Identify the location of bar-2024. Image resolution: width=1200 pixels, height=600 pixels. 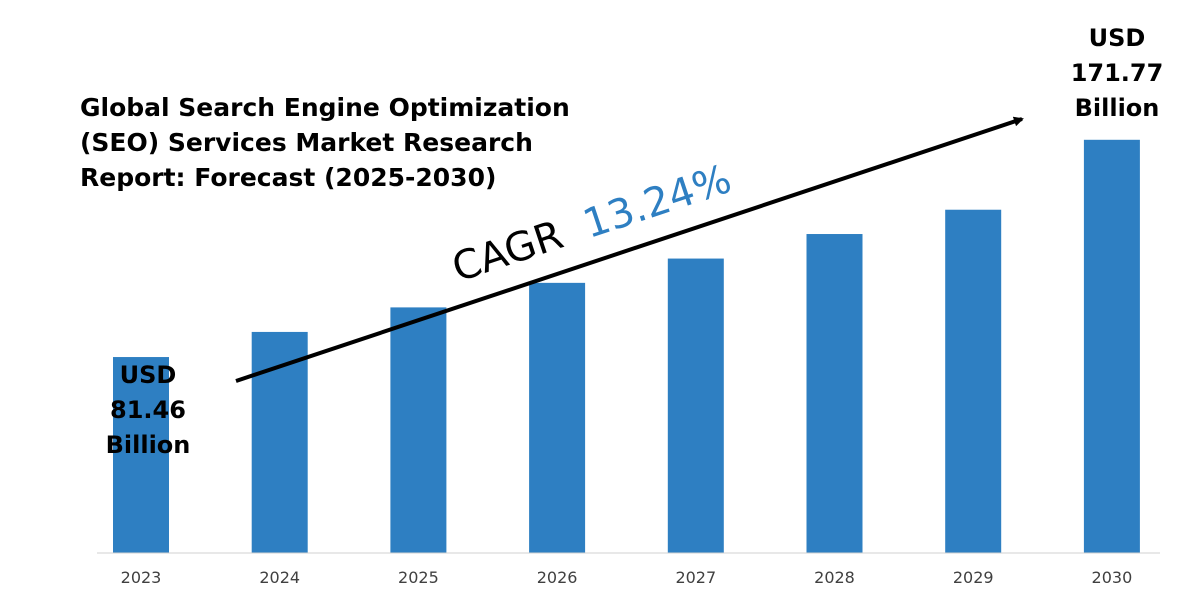
(279, 442).